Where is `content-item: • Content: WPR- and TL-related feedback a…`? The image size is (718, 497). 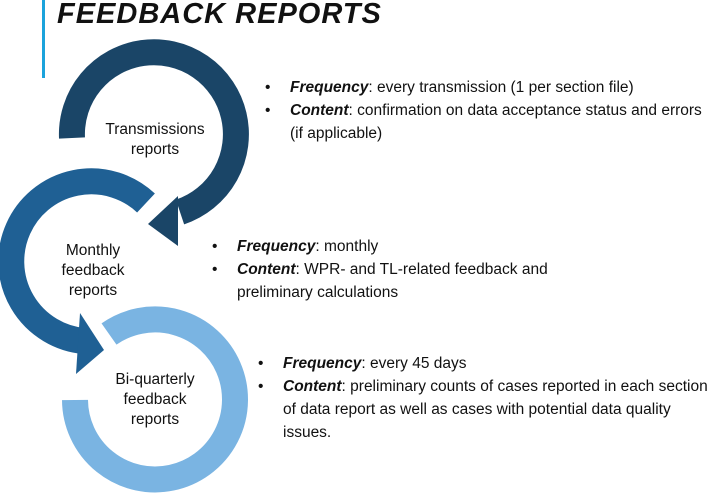
content-item: • Content: WPR- and TL-related feedback a… is located at coordinates (412, 281).